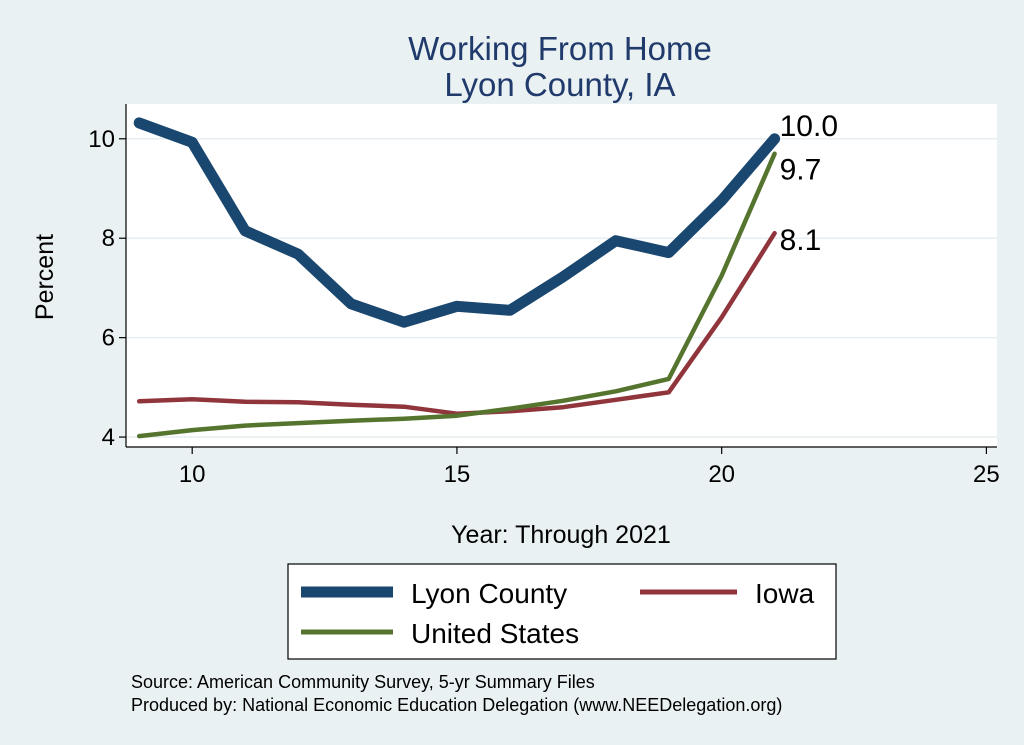 This screenshot has height=745, width=1024. Describe the element at coordinates (589, 467) in the screenshot. I see `x-ticks: 10 15 20 25` at that location.